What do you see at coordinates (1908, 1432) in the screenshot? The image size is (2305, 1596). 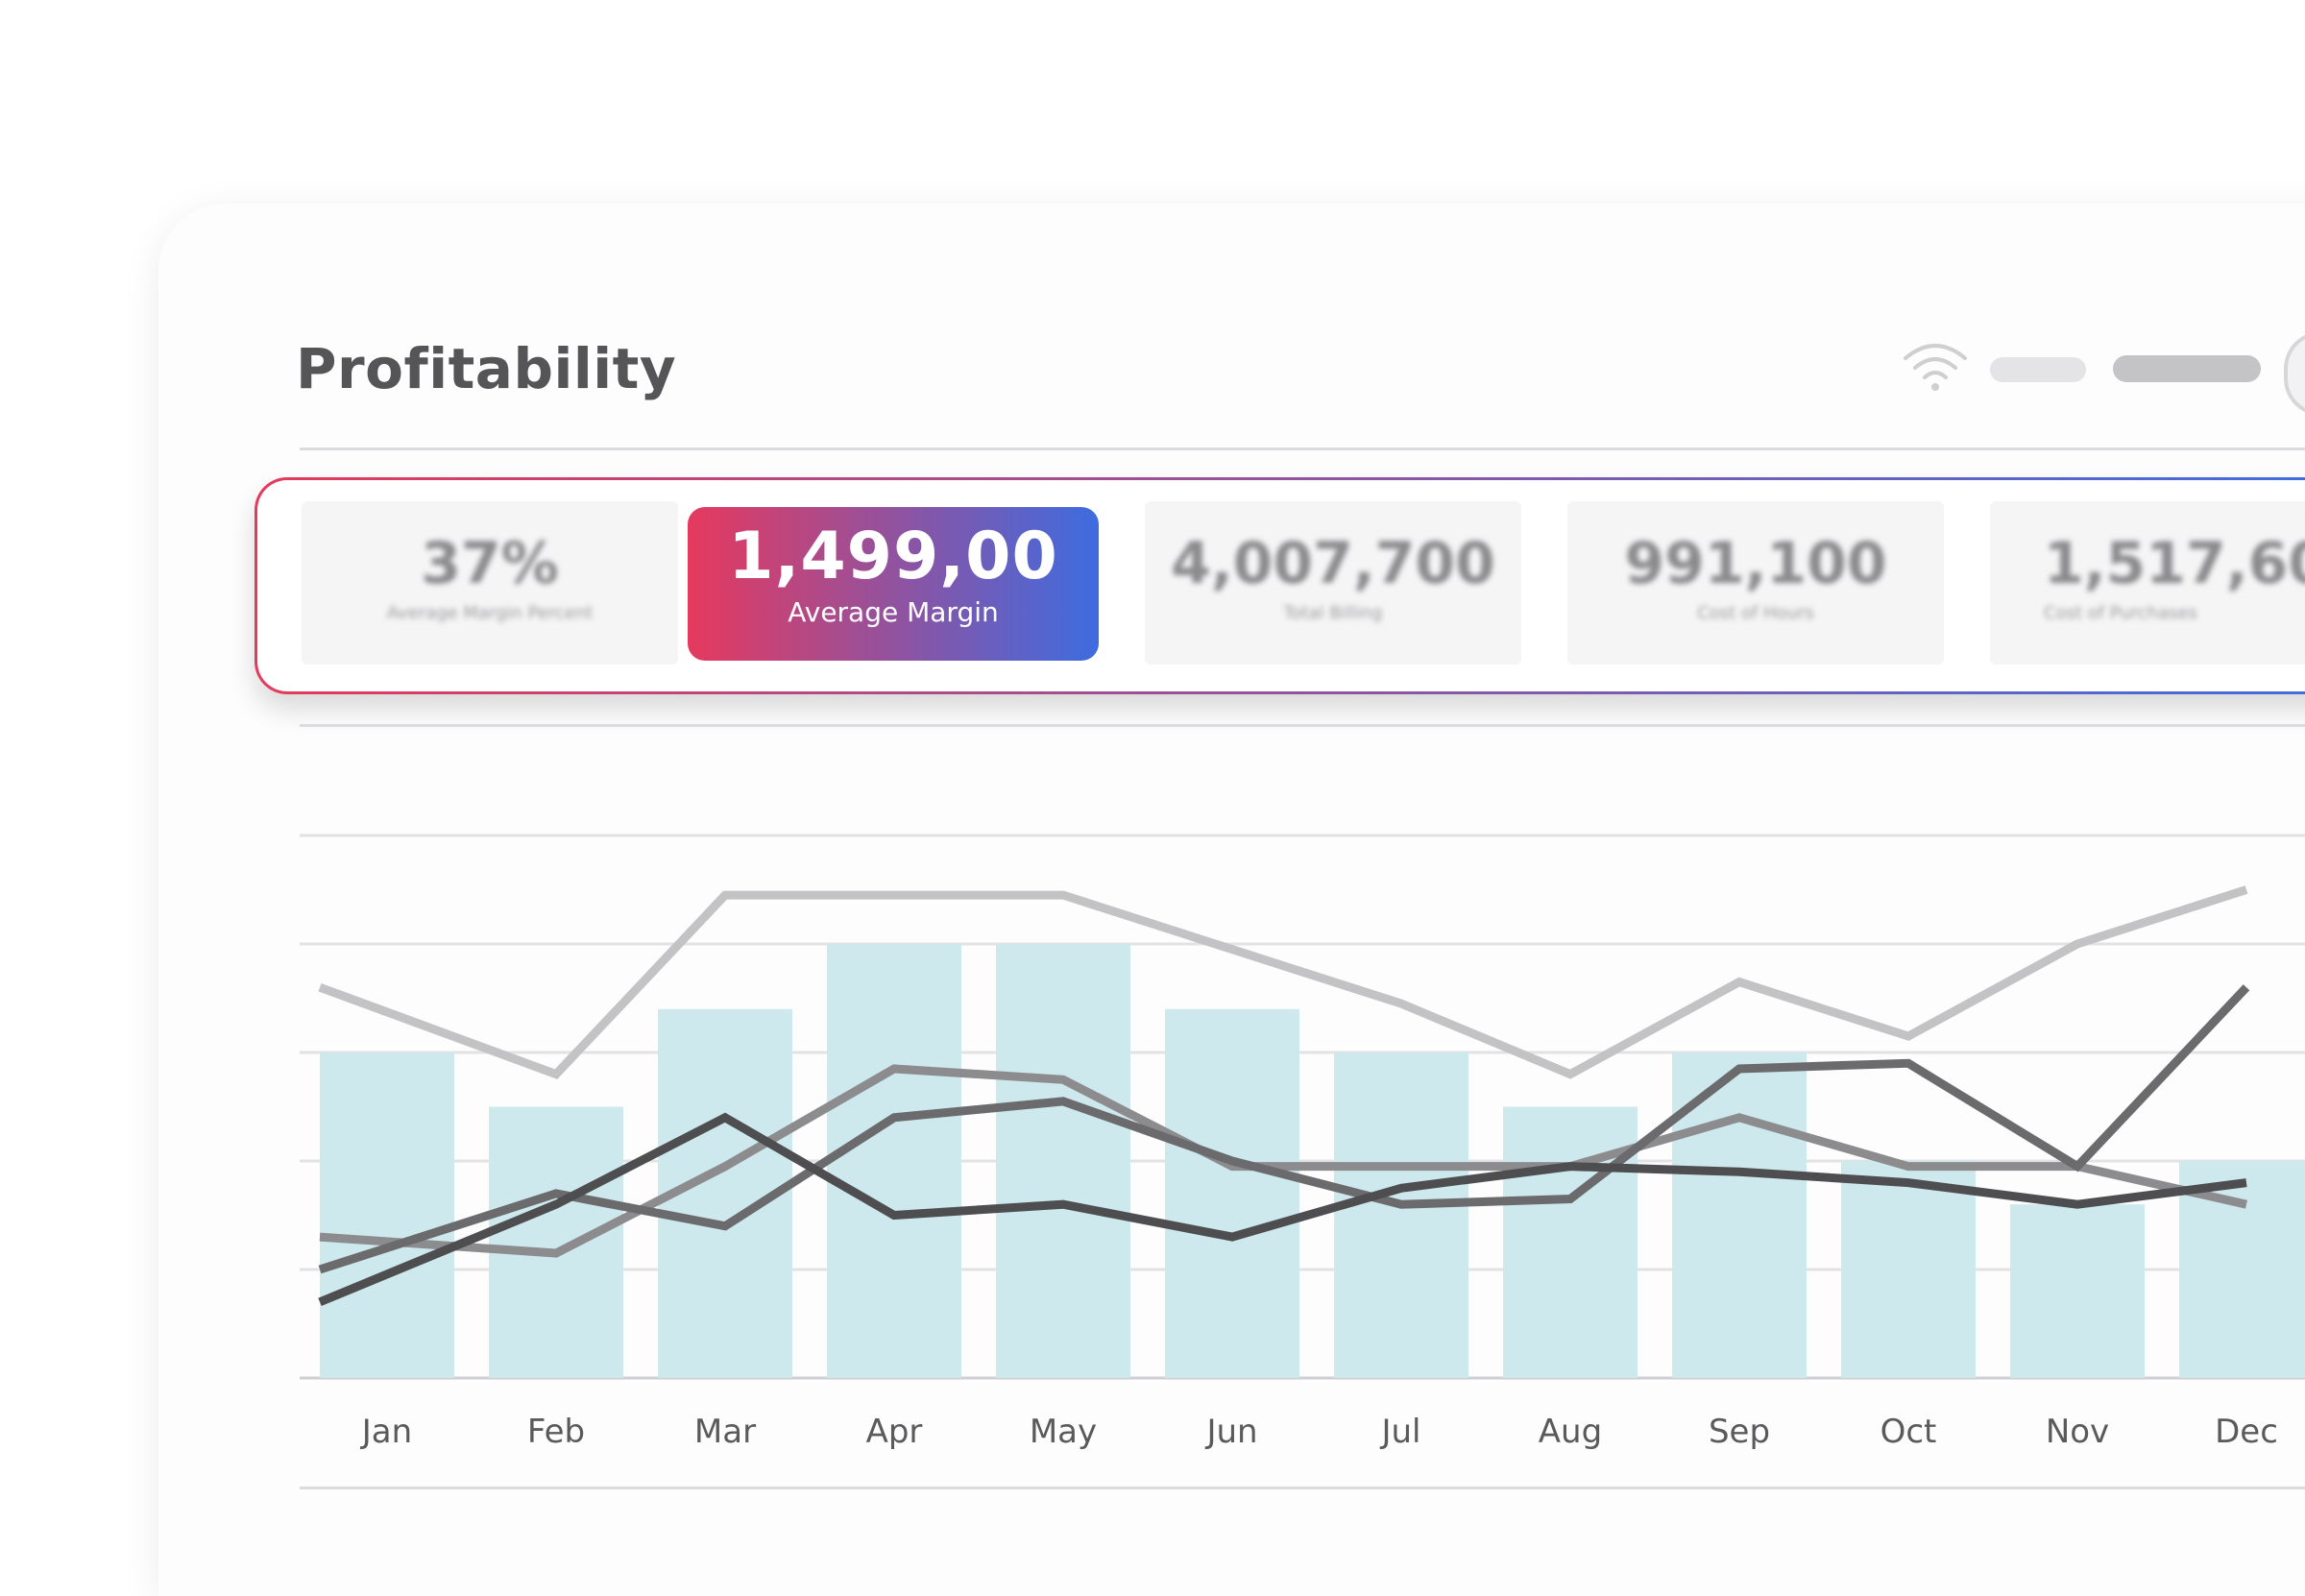 I see `x-tick-label: Oct` at bounding box center [1908, 1432].